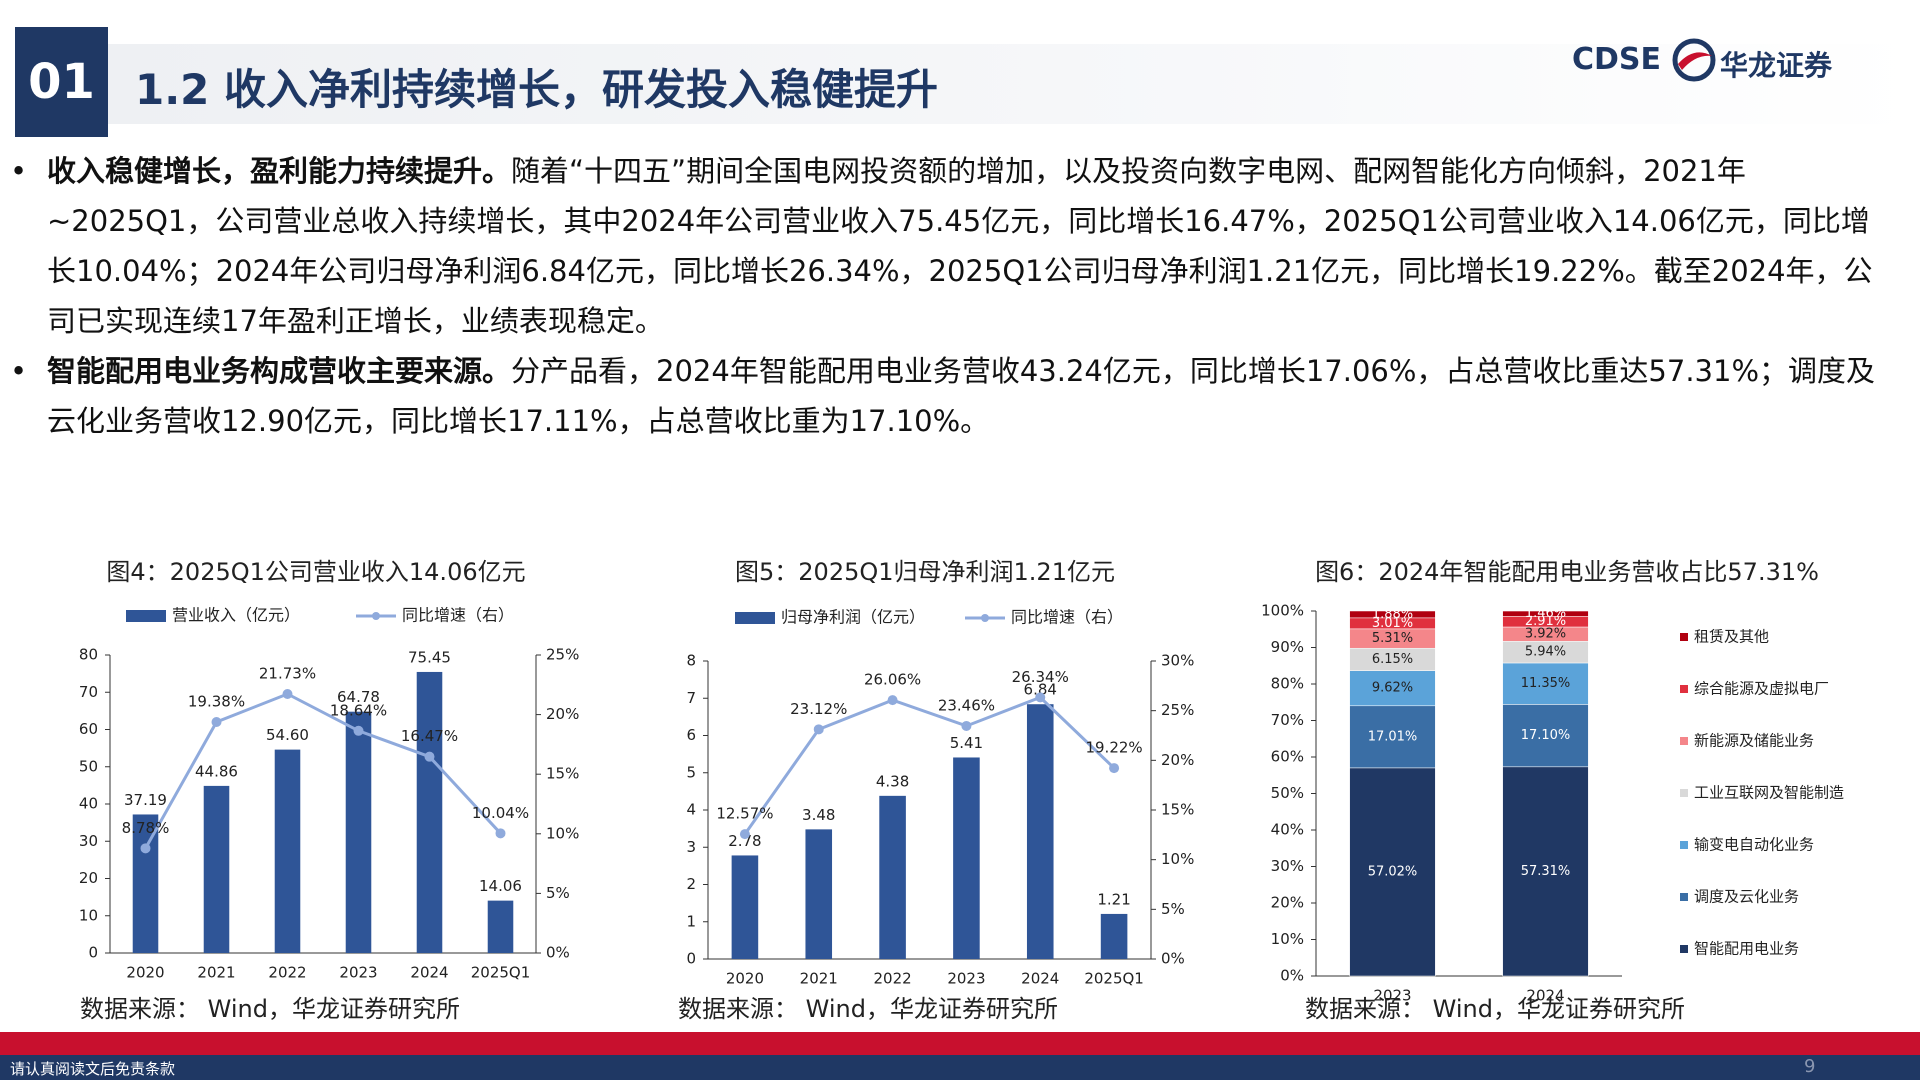  Describe the element at coordinates (93, 1069) in the screenshot. I see `disclaimer: 请认真阅读文后免责条款` at that location.